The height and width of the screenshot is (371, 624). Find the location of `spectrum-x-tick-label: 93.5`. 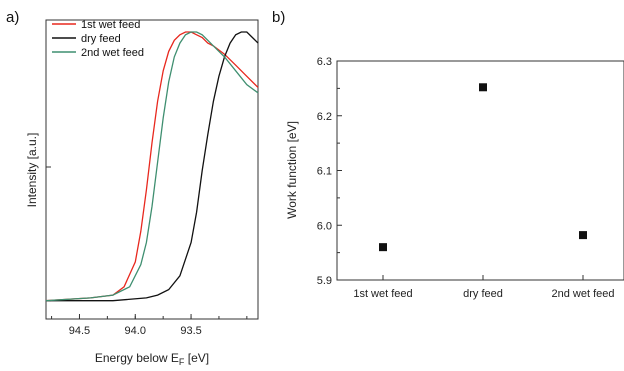

spectrum-x-tick-label: 93.5 is located at coordinates (190, 331).